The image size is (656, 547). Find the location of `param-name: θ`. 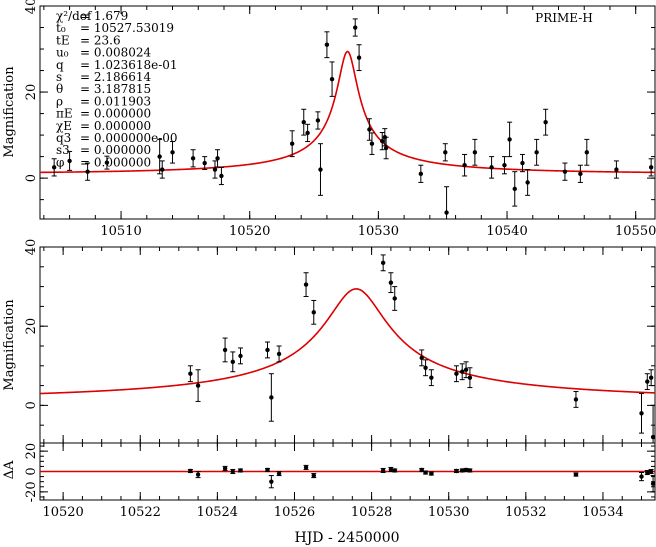

param-name: θ is located at coordinates (59, 89).